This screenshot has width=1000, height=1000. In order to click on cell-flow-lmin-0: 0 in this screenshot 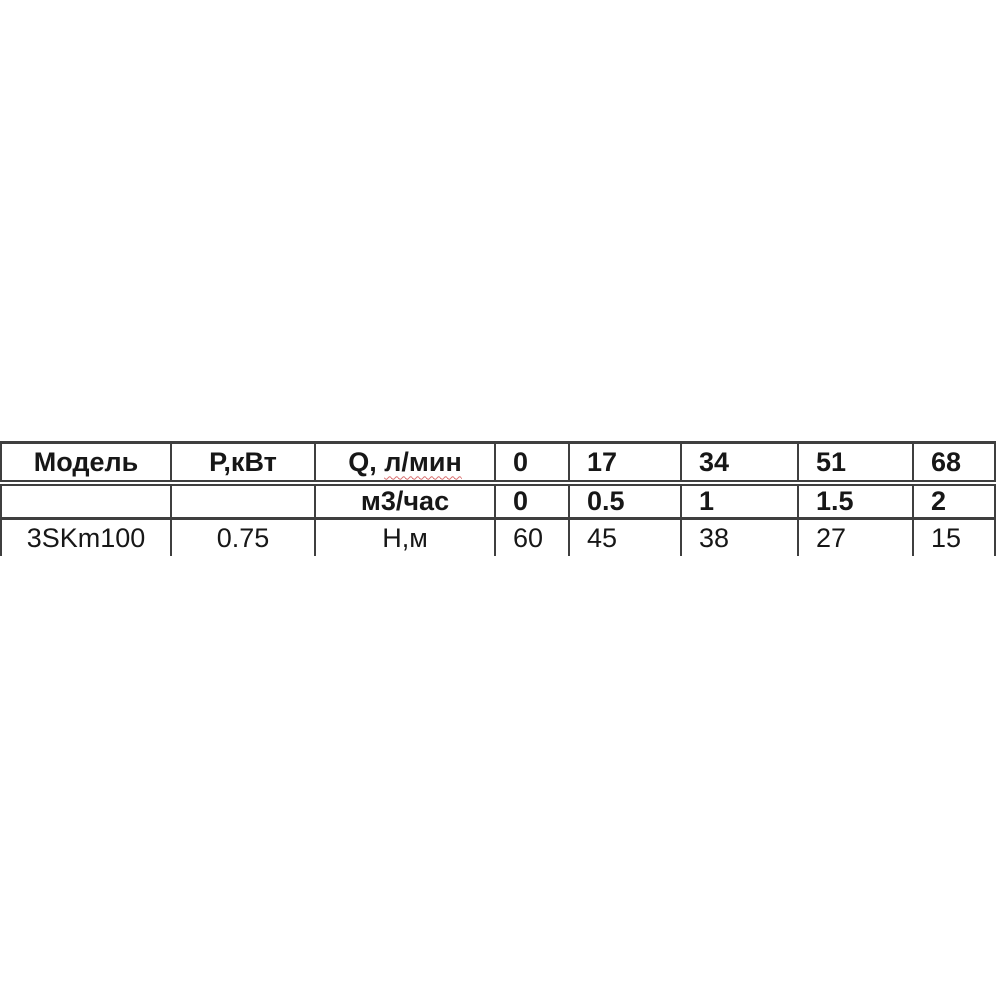, I will do `click(532, 463)`.